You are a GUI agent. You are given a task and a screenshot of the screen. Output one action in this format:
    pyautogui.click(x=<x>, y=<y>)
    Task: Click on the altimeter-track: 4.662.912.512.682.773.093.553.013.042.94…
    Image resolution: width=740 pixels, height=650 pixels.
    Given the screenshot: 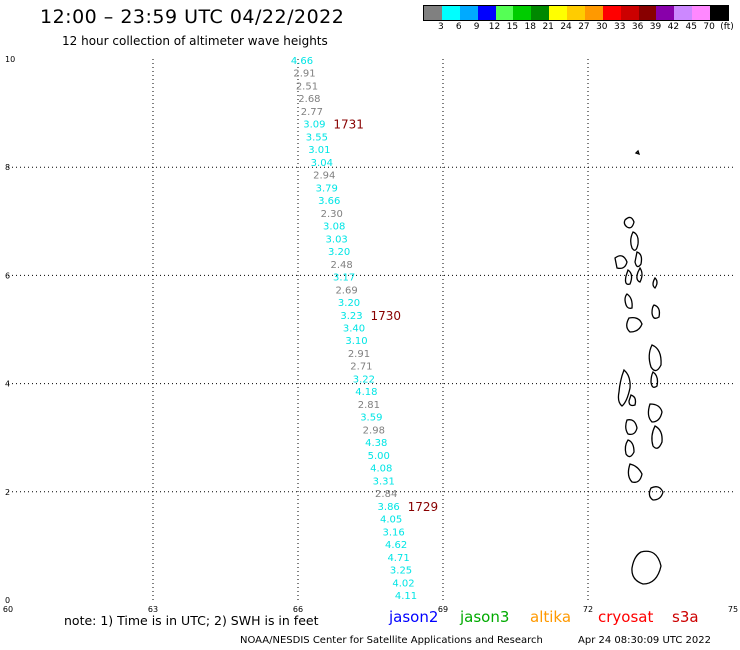 What is the action you would take?
    pyautogui.click(x=354, y=329)
    